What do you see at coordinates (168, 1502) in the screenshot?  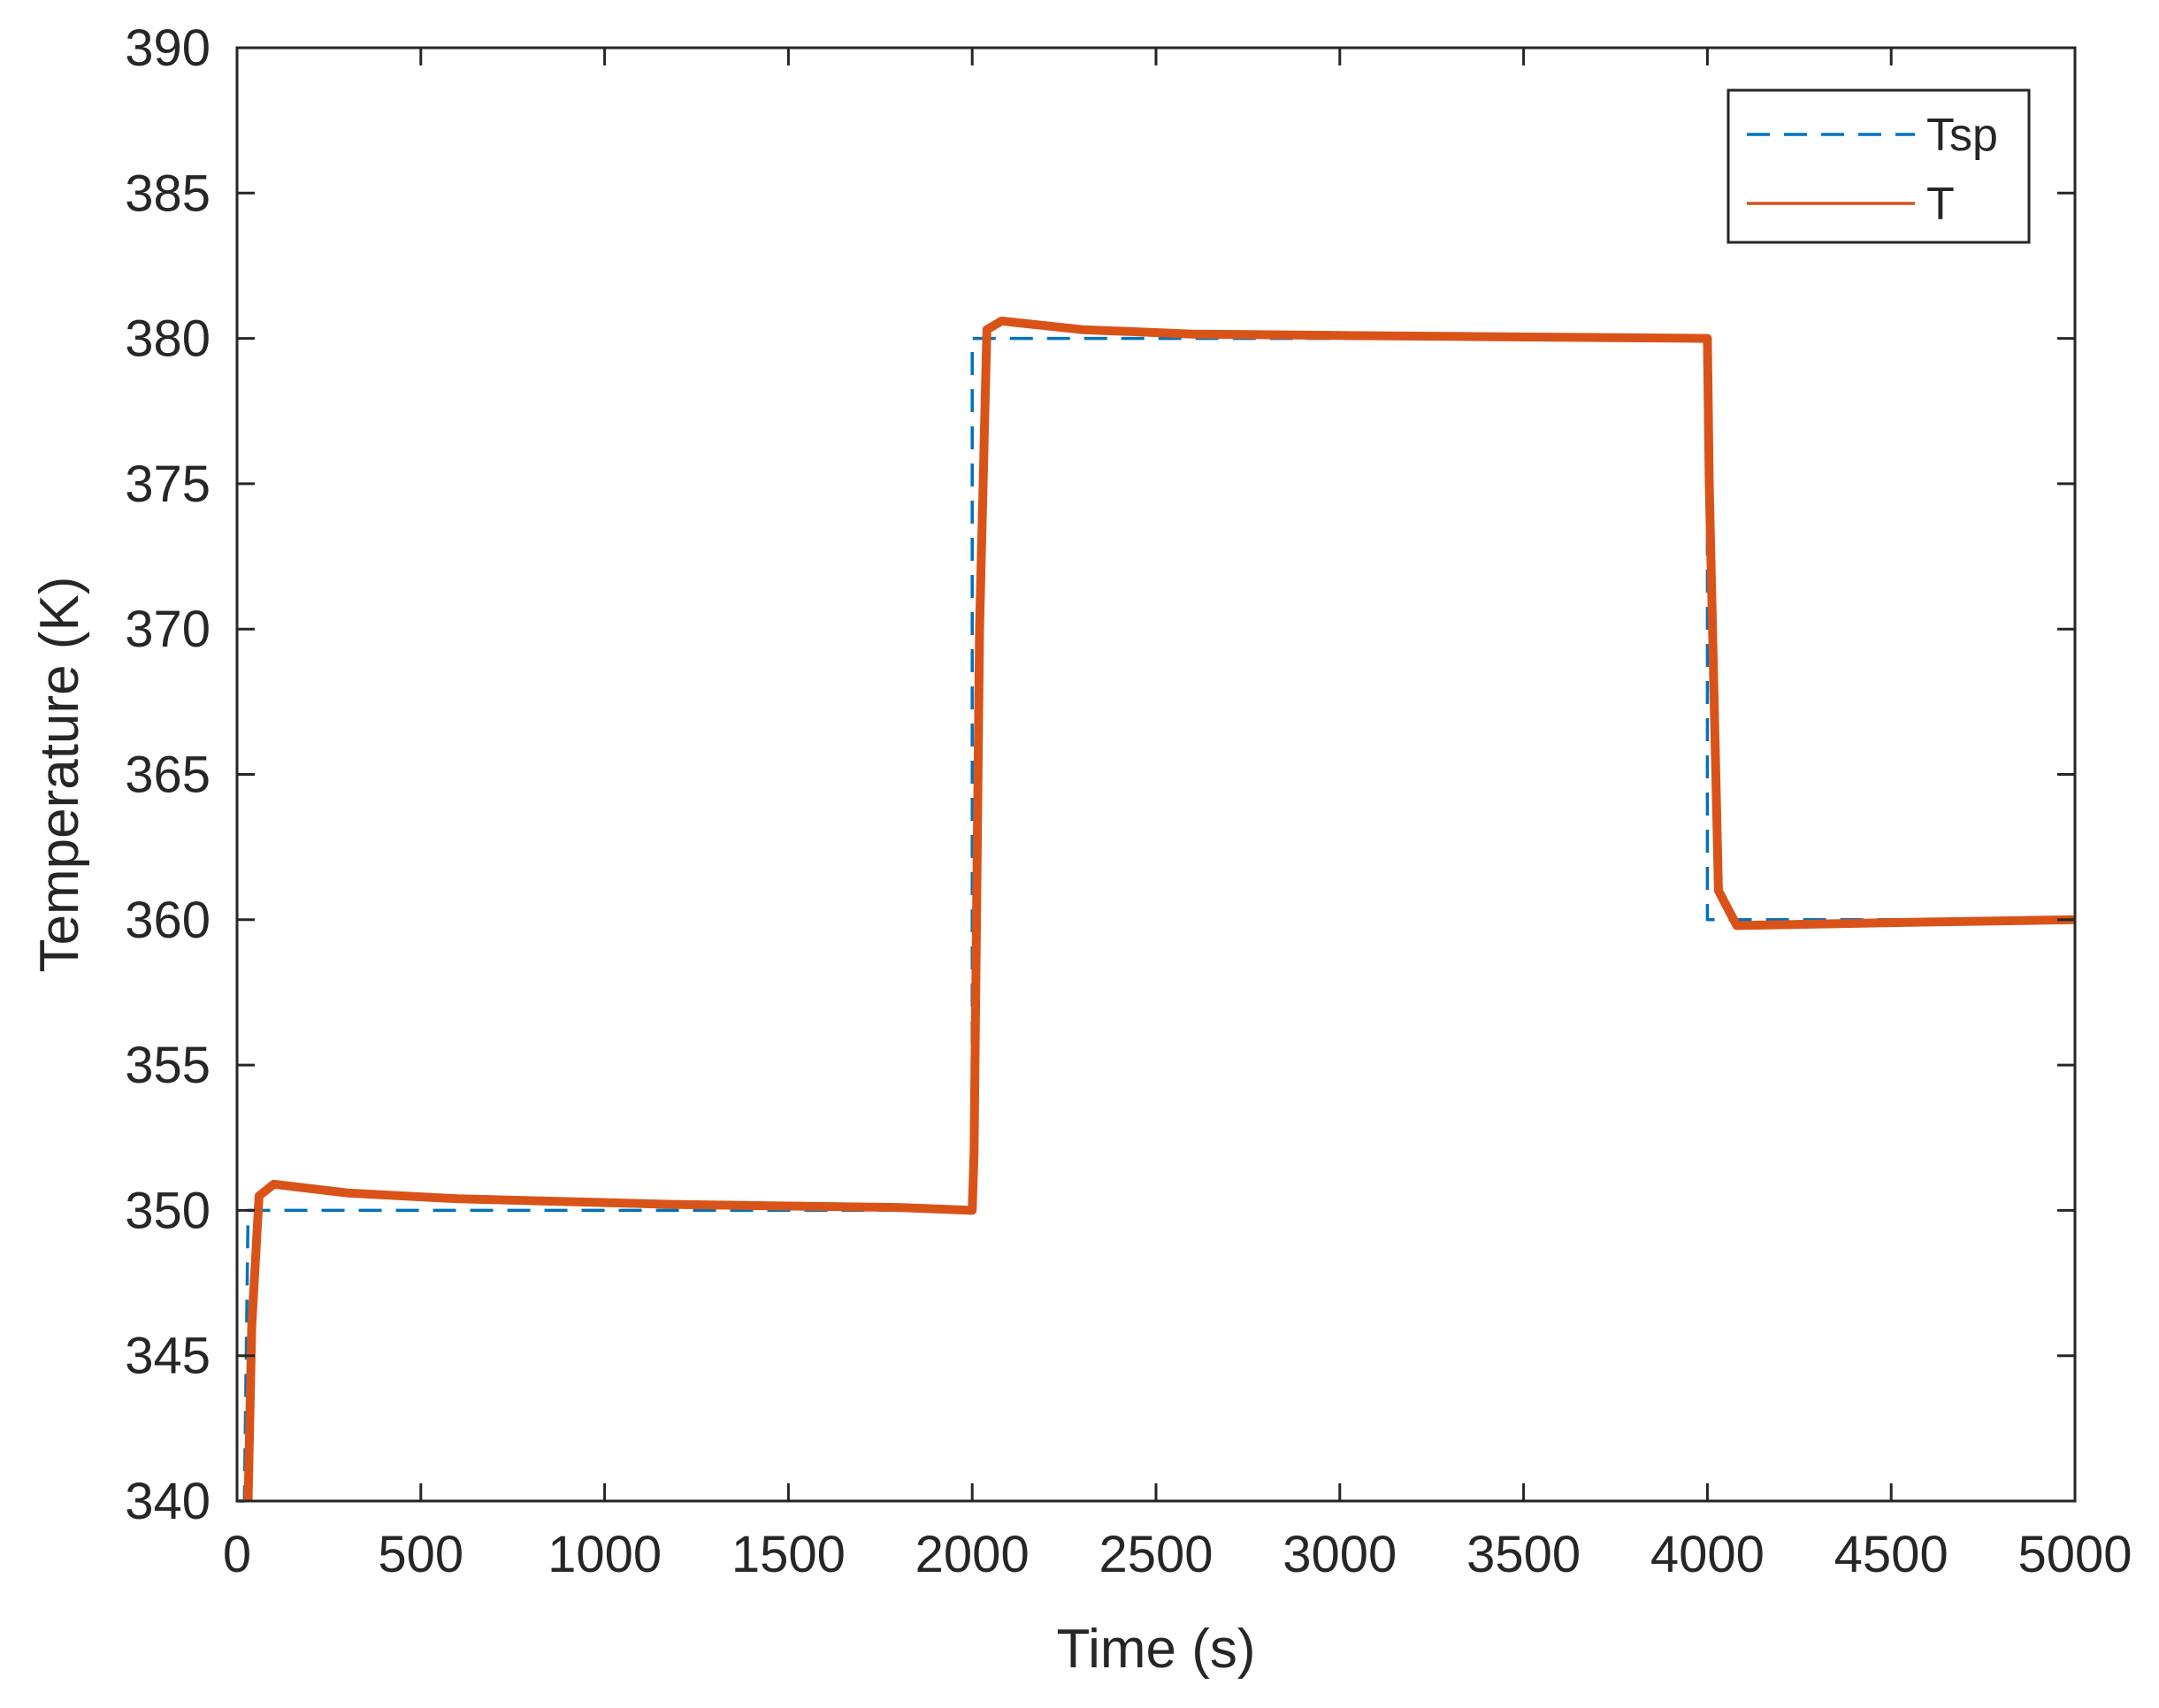 I see `y-tick-label: 340` at bounding box center [168, 1502].